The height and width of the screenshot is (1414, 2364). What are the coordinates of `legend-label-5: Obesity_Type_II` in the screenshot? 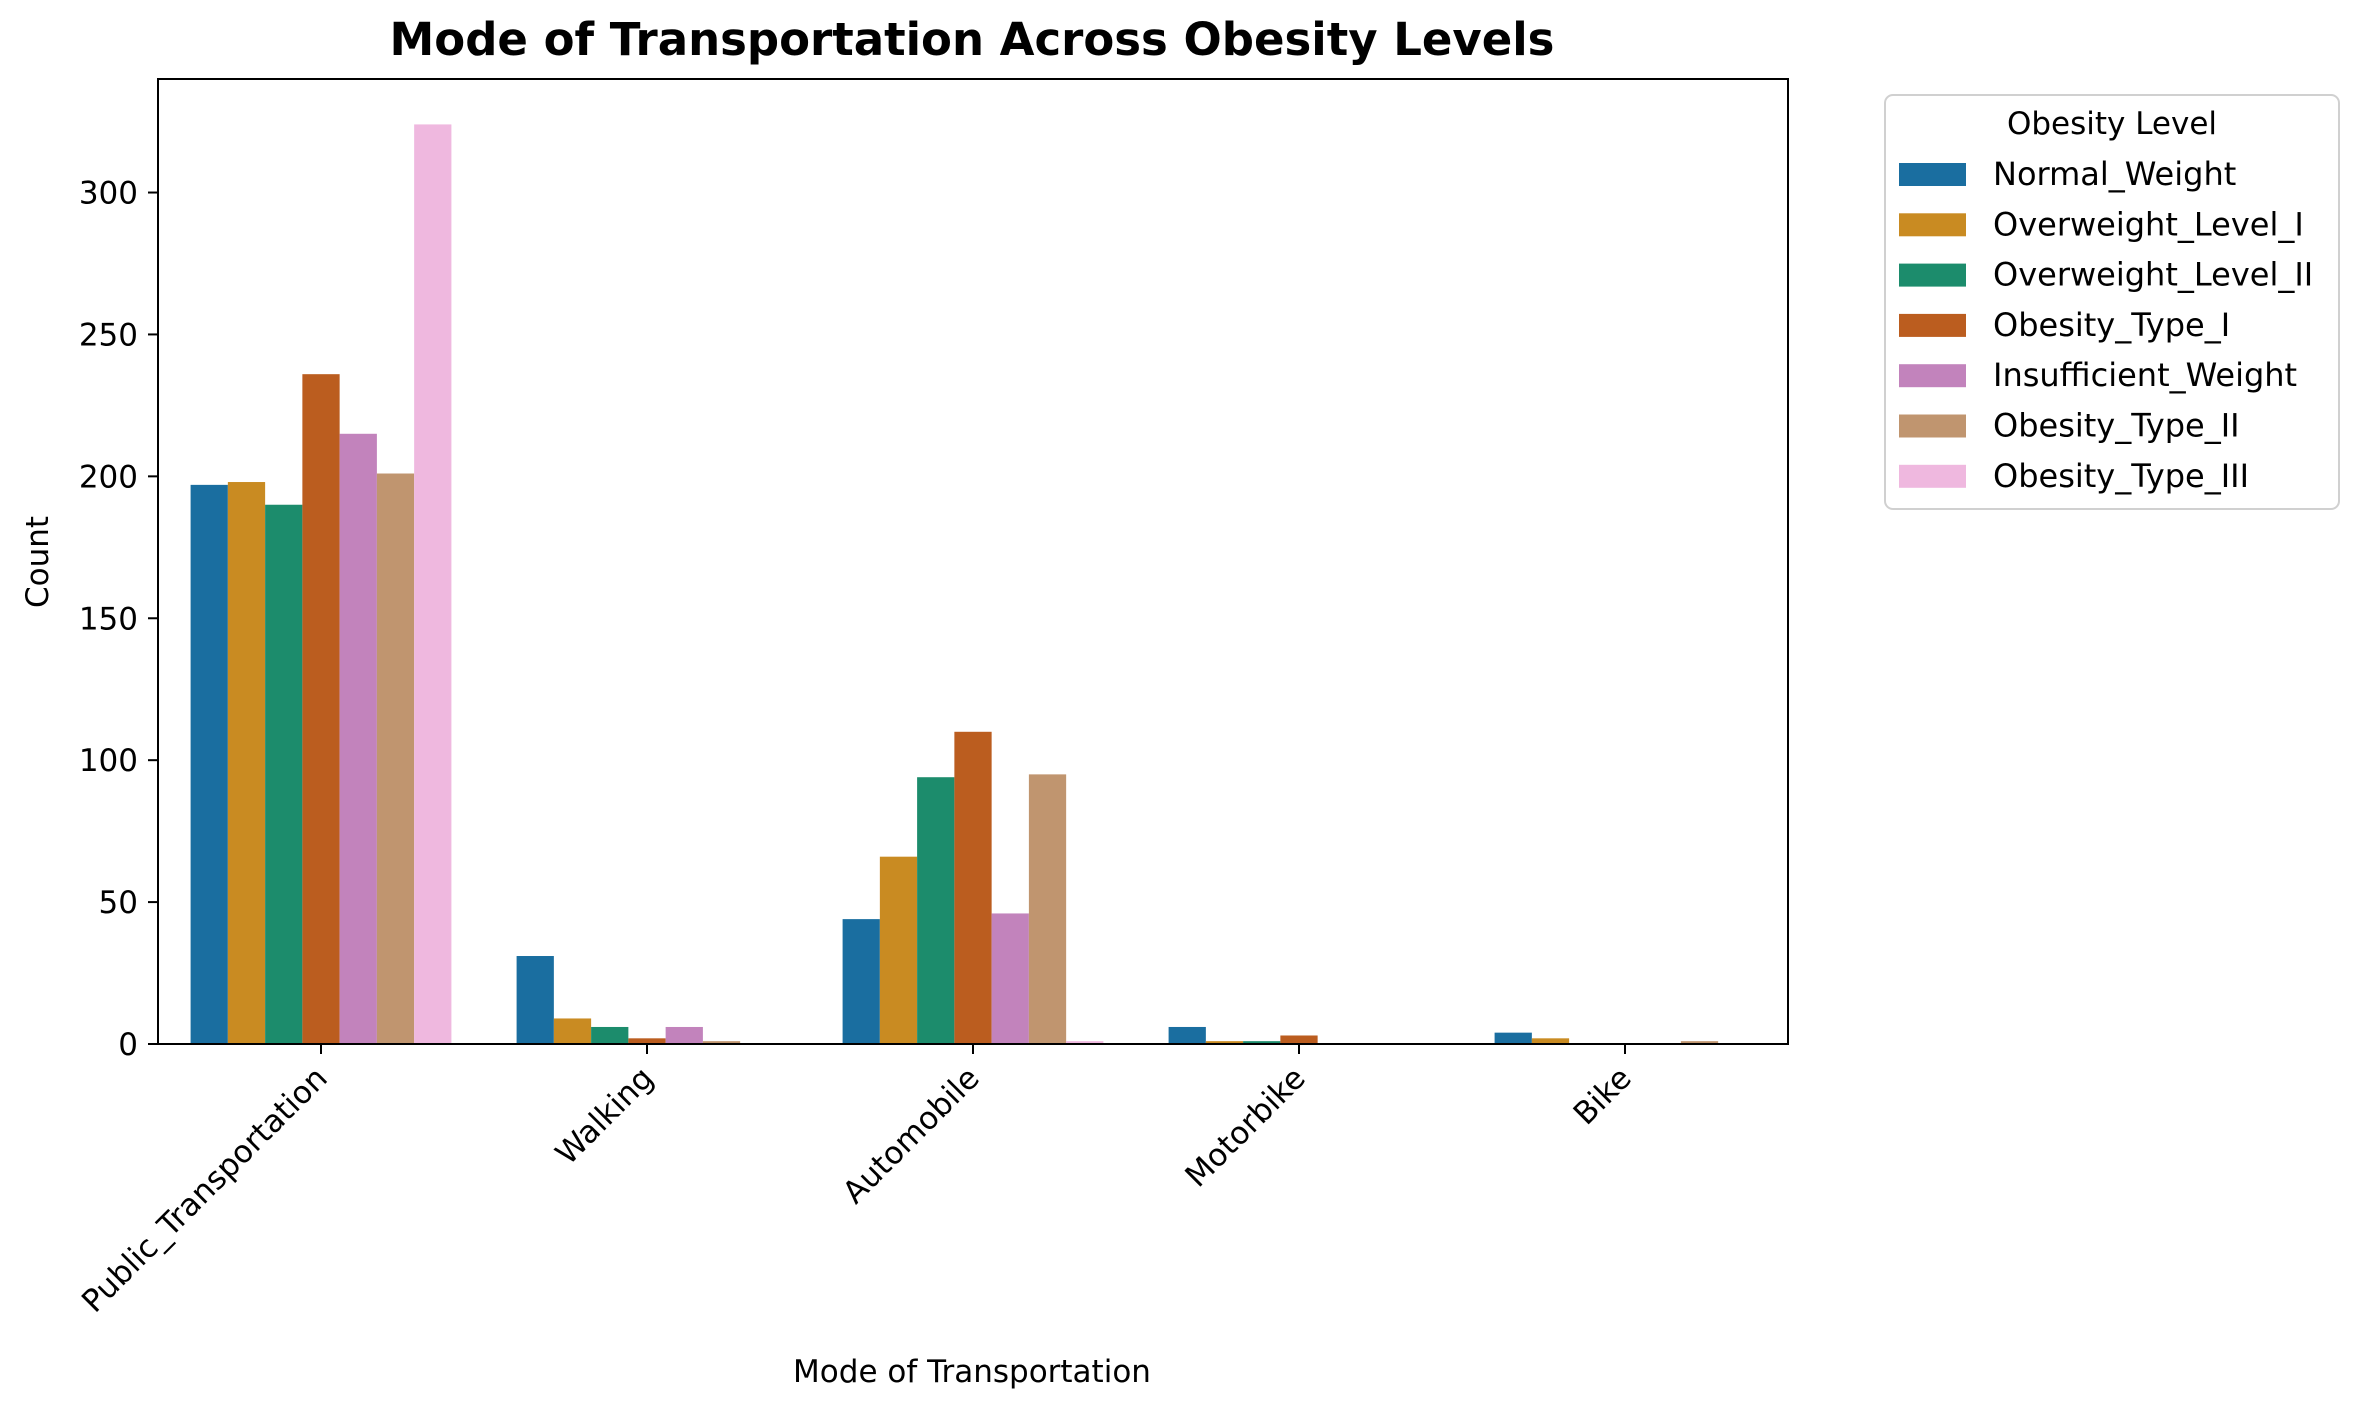 It's located at (2116, 426).